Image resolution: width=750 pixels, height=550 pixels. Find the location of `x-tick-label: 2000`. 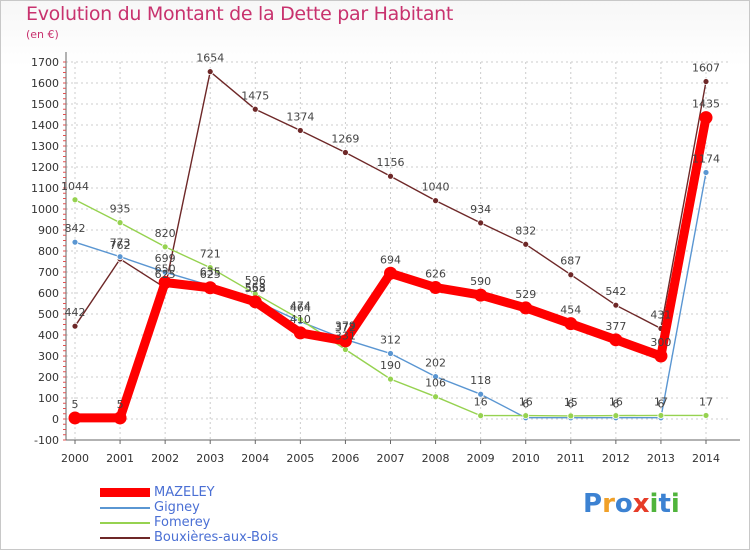

x-tick-label: 2000 is located at coordinates (75, 458).